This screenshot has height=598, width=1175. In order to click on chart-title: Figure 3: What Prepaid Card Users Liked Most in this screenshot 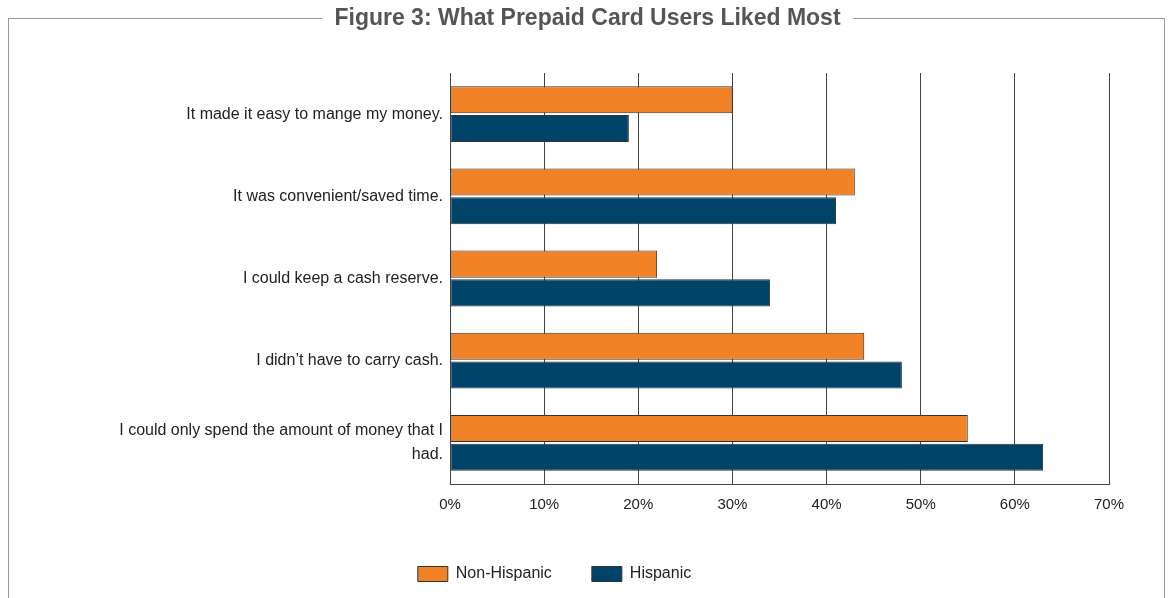, I will do `click(587, 17)`.